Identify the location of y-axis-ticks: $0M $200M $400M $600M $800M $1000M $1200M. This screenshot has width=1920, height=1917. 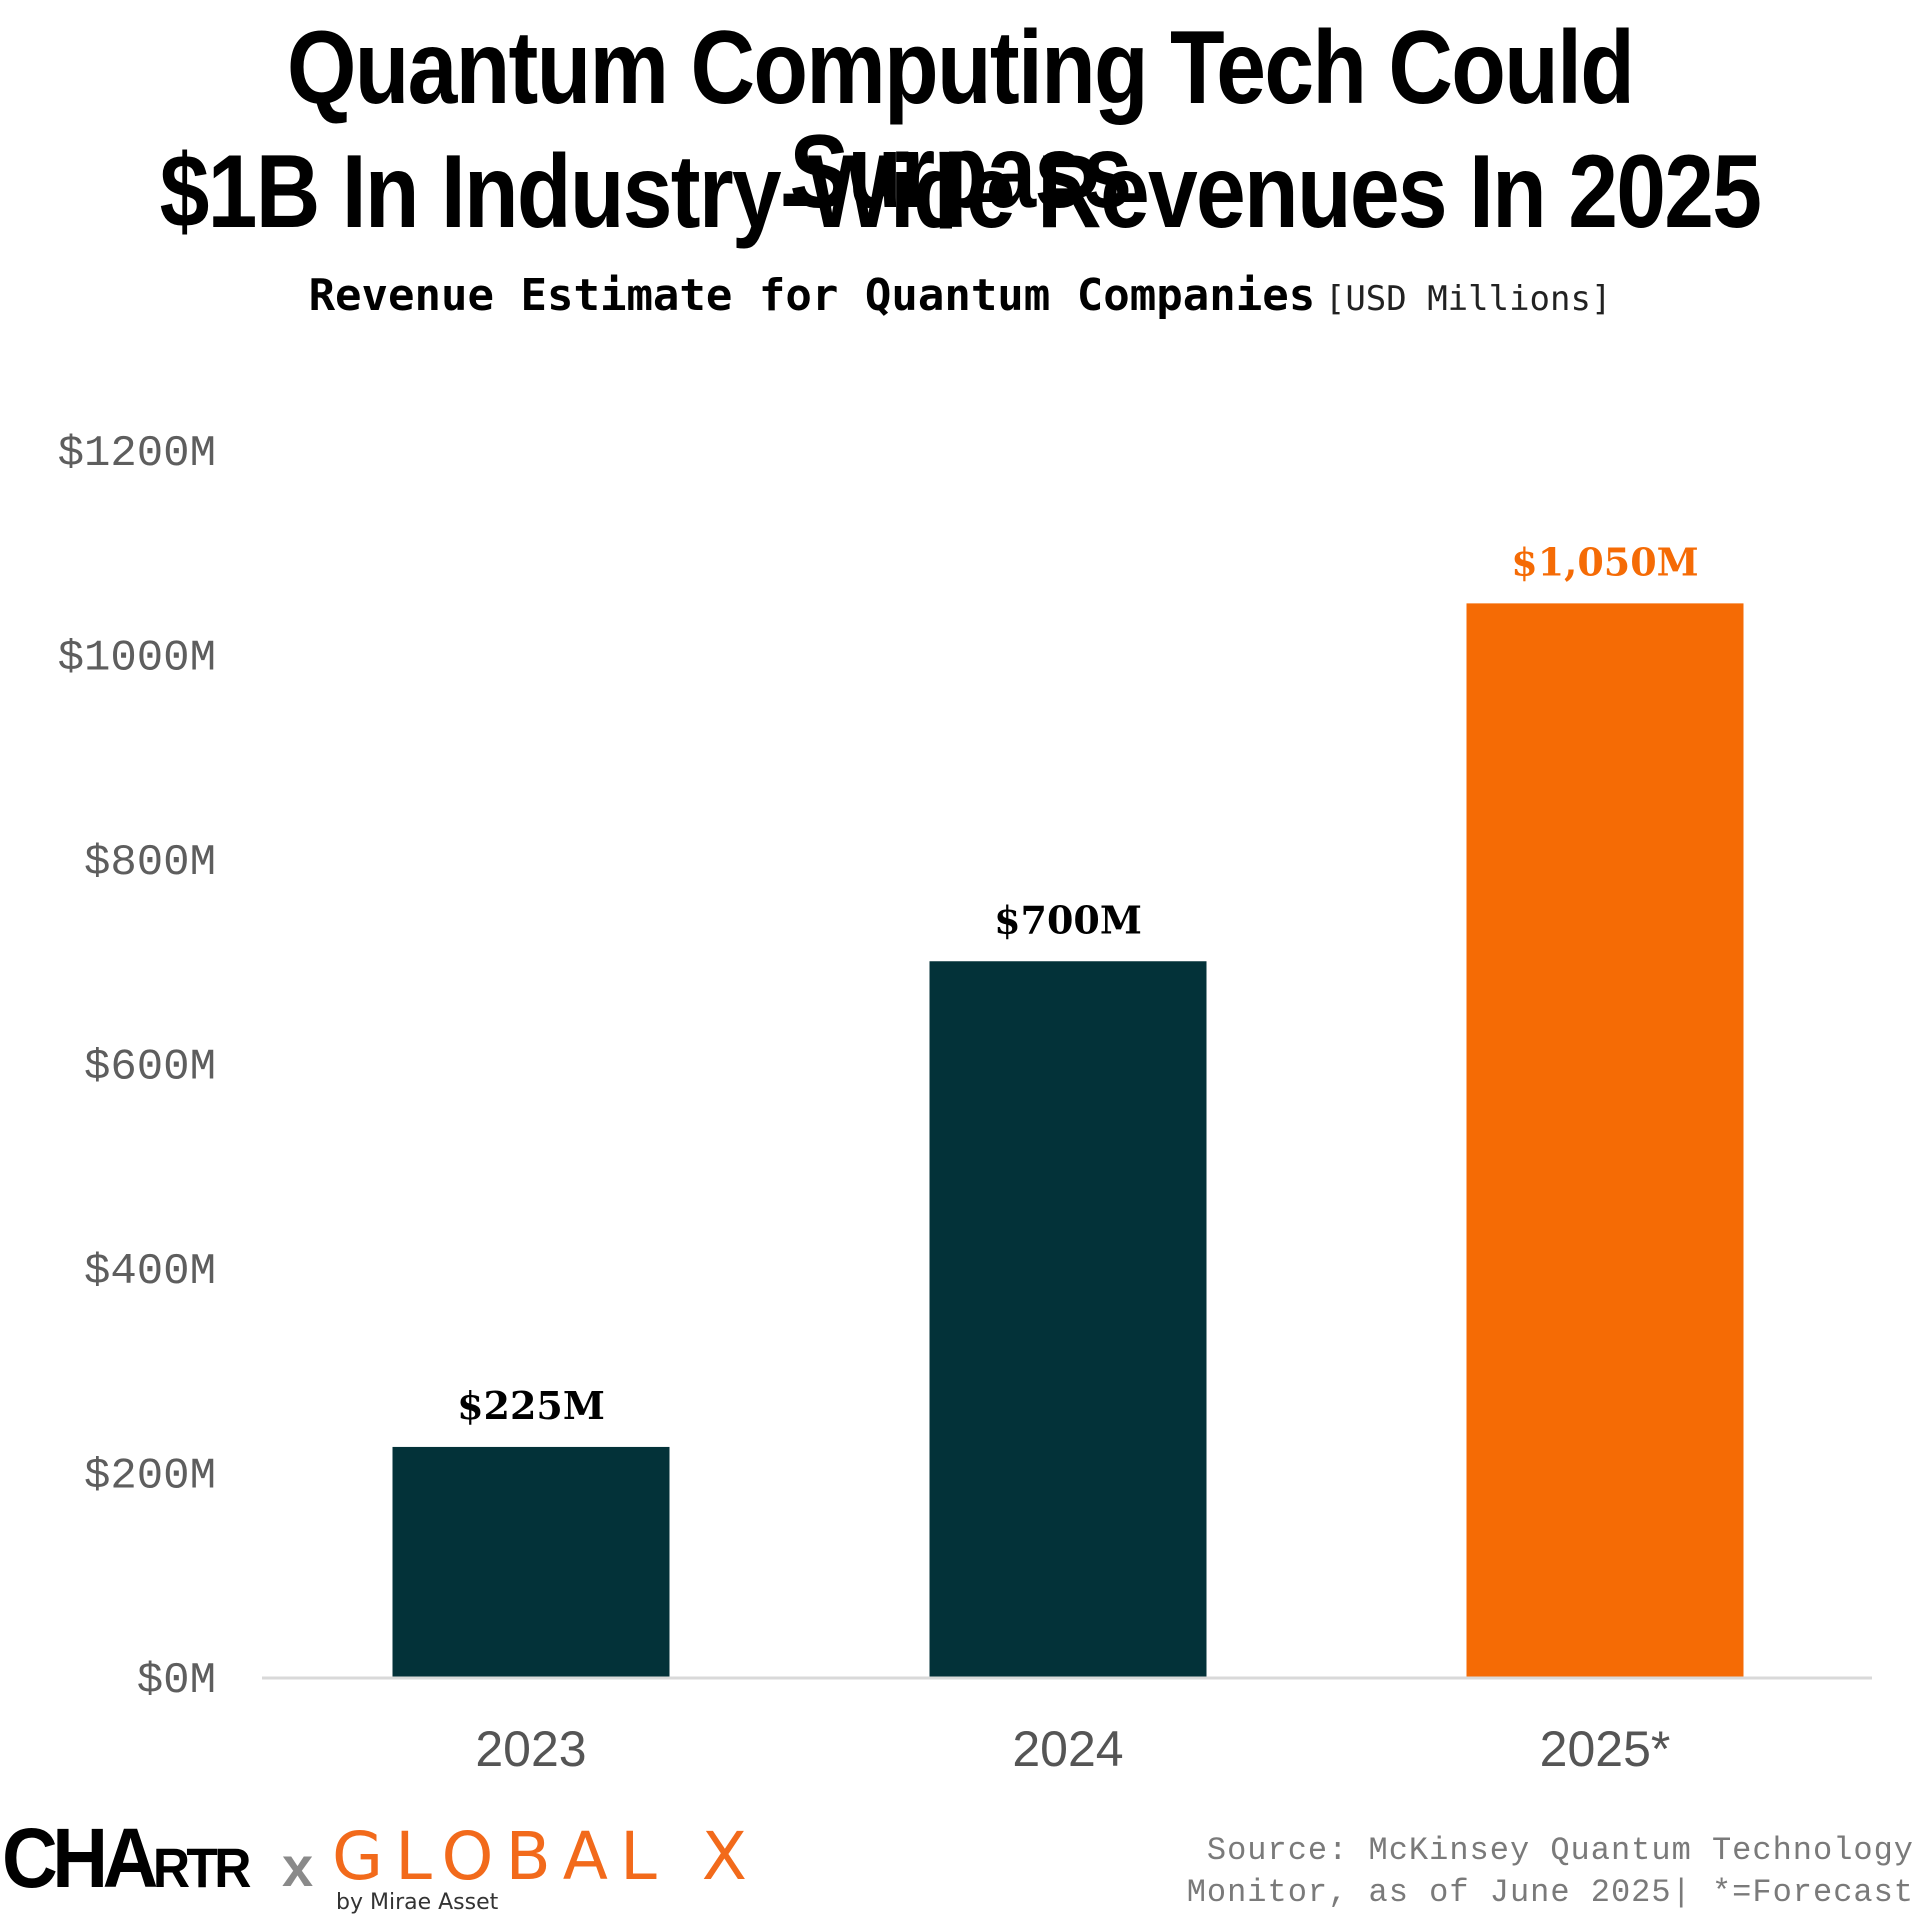
(137, 1067).